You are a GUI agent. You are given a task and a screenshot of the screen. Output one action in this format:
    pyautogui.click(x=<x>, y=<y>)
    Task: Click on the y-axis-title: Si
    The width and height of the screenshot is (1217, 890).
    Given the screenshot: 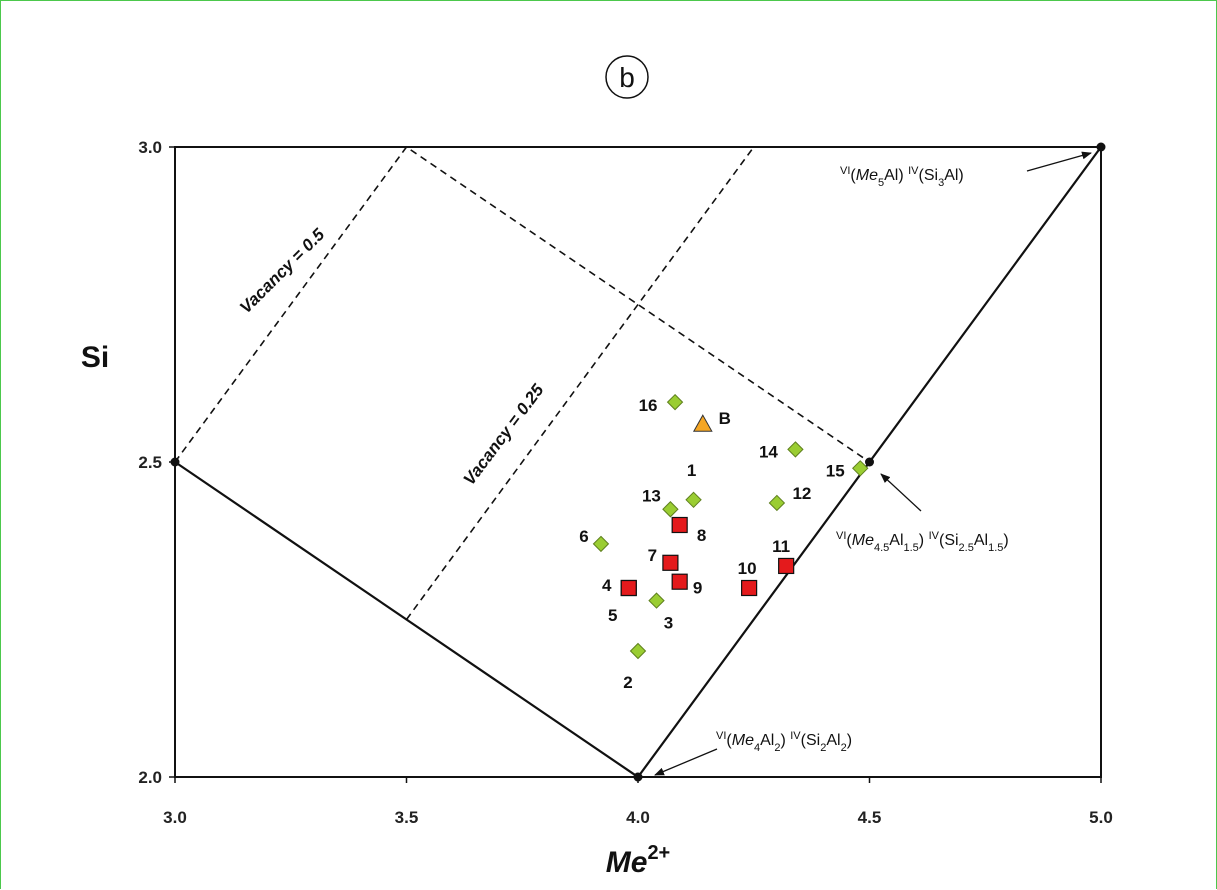 What is the action you would take?
    pyautogui.click(x=95, y=357)
    